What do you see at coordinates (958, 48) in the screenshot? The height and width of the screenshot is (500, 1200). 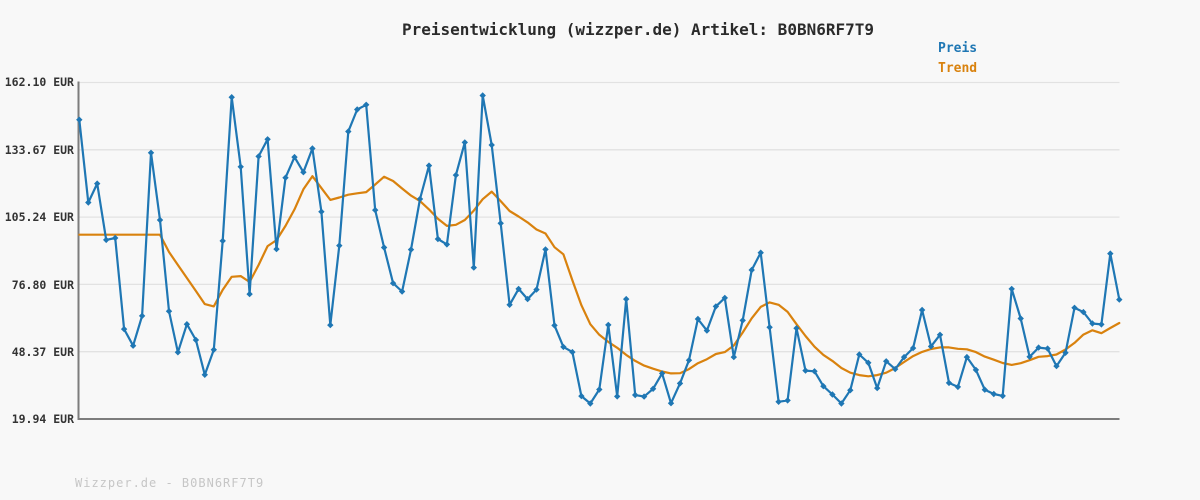 I see `legend-item-preis: Preis` at bounding box center [958, 48].